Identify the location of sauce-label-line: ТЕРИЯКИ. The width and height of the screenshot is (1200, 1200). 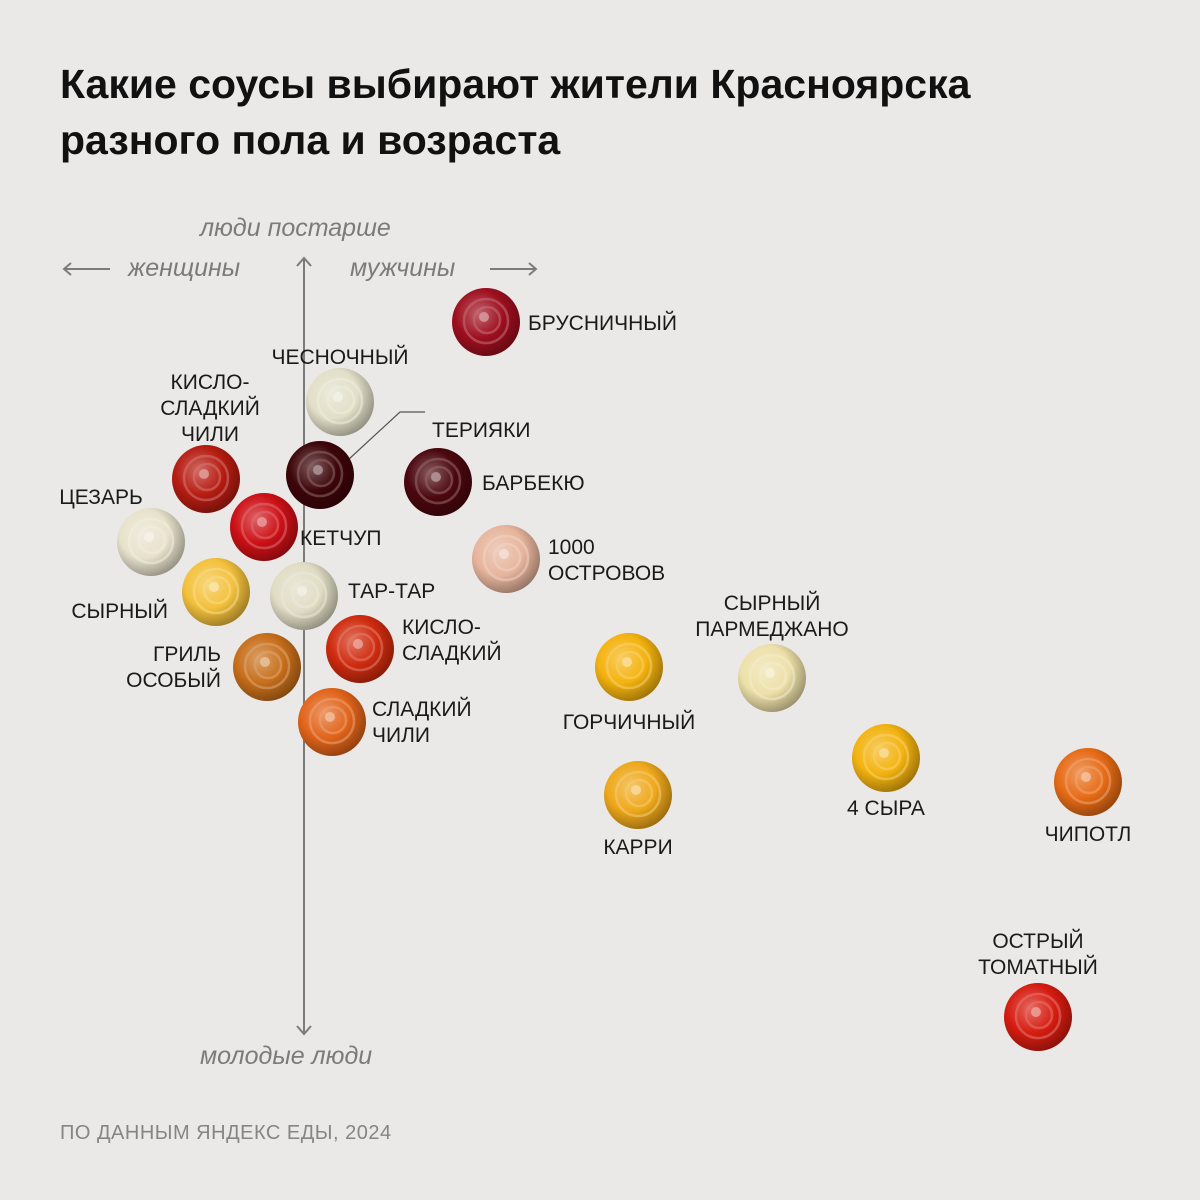
(481, 430).